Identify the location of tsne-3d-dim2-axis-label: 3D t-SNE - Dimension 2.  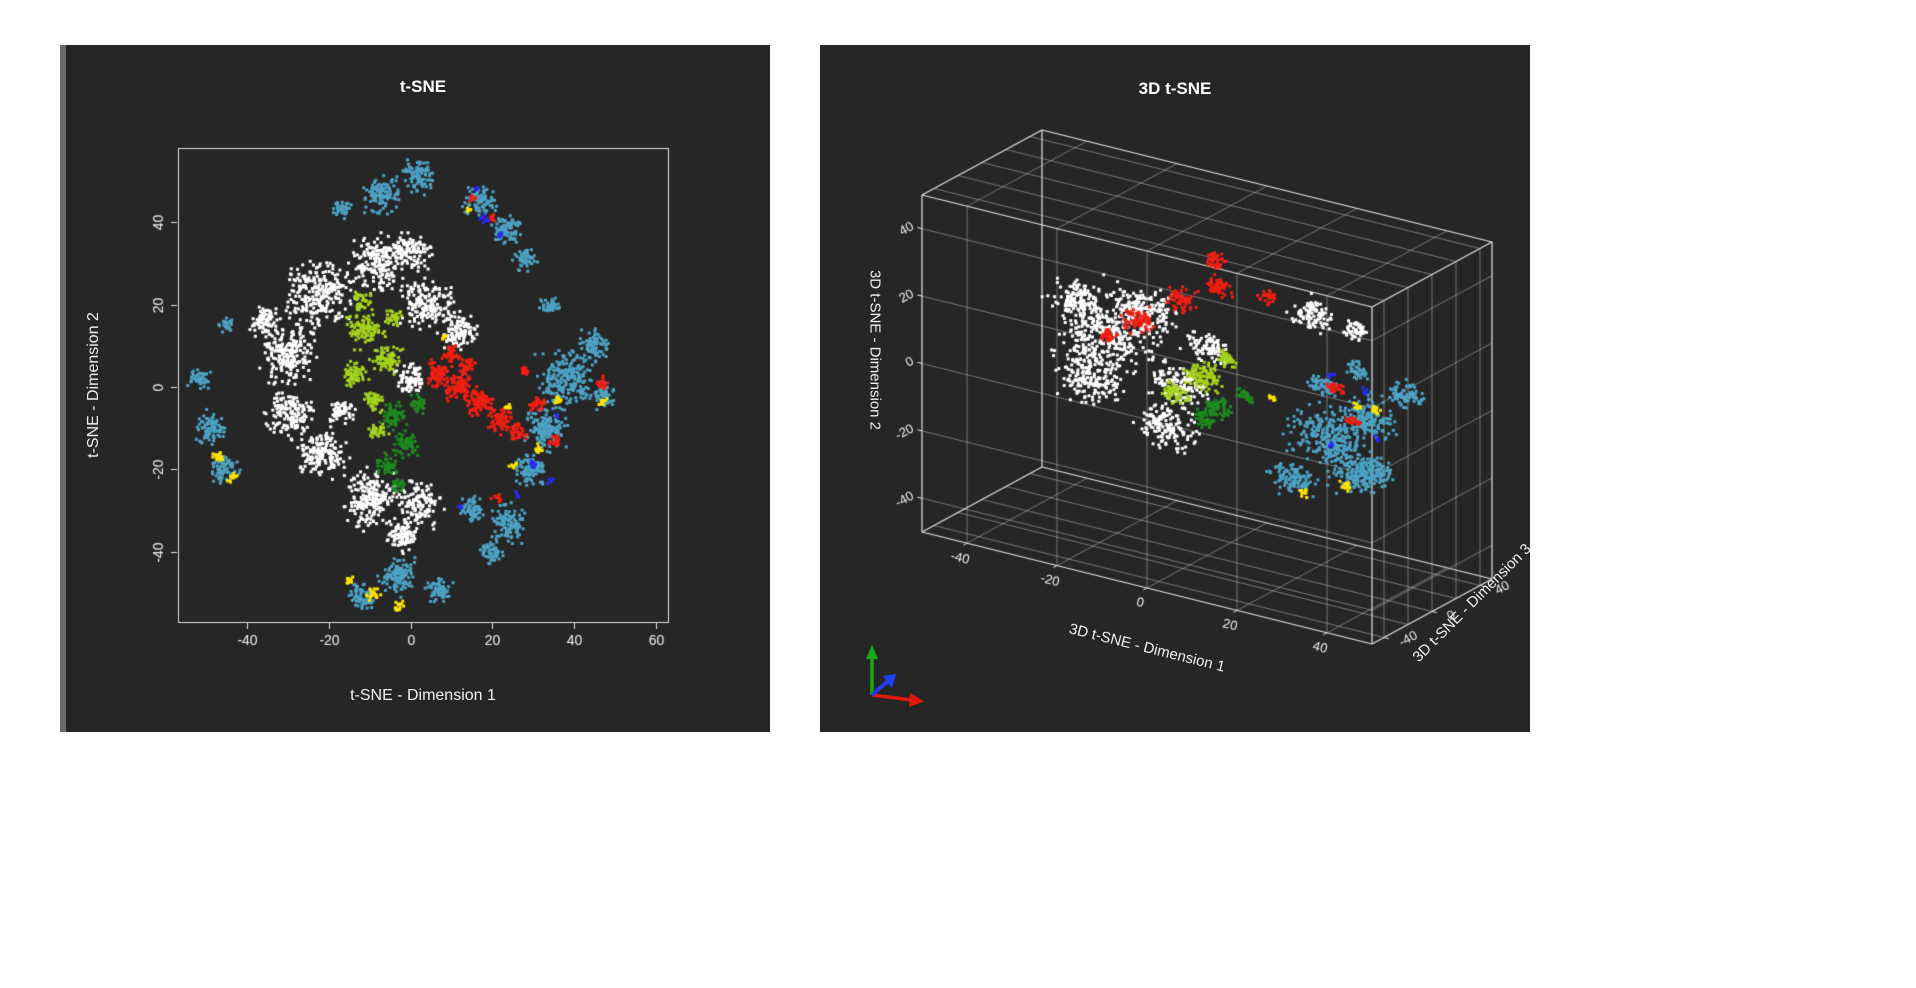
(875, 350).